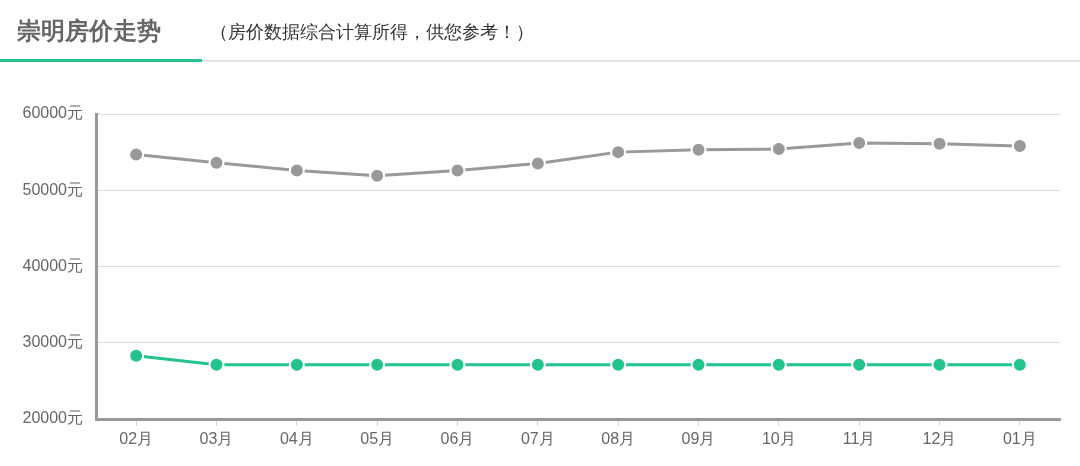 This screenshot has width=1080, height=466. What do you see at coordinates (778, 439) in the screenshot?
I see `x-tick-label: 10月` at bounding box center [778, 439].